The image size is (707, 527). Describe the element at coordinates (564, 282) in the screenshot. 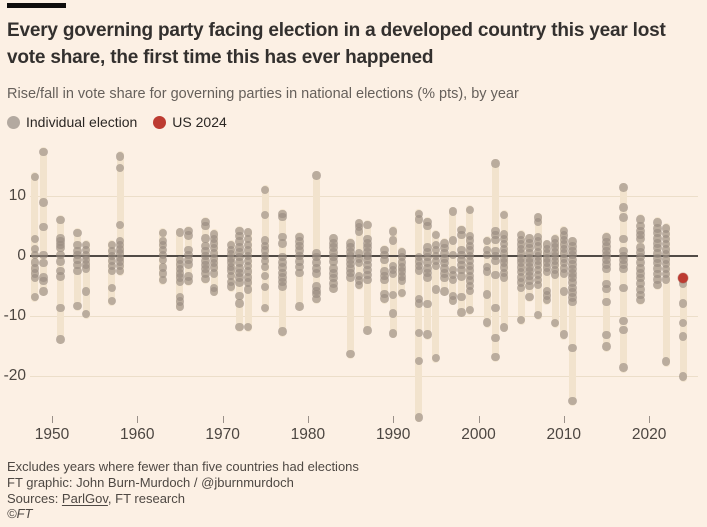

I see `year-range-band-2010` at that location.